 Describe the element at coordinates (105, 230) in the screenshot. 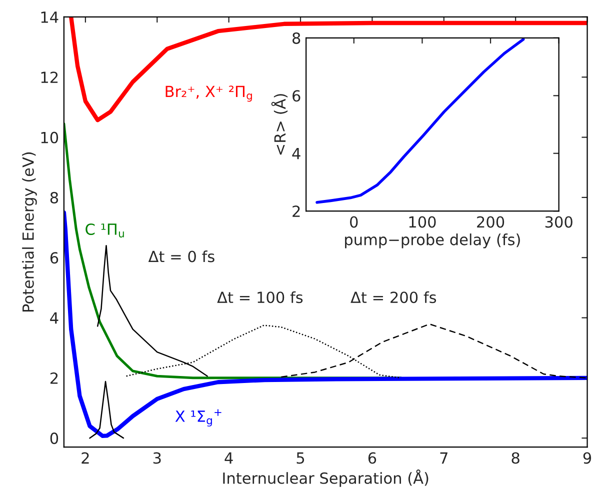

I see `series-label: C ¹Π$_{u}$` at that location.